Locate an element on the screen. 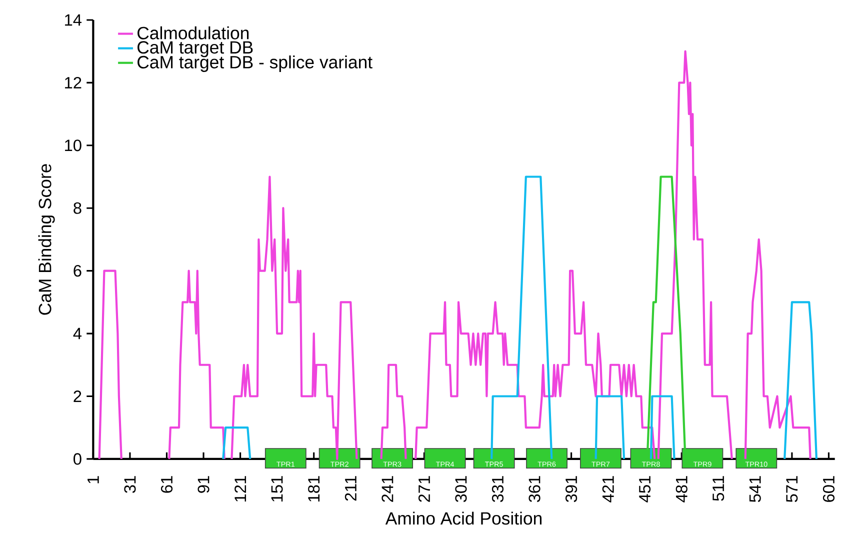 This screenshot has height=542, width=845. x-tick-label: 571 is located at coordinates (792, 489).